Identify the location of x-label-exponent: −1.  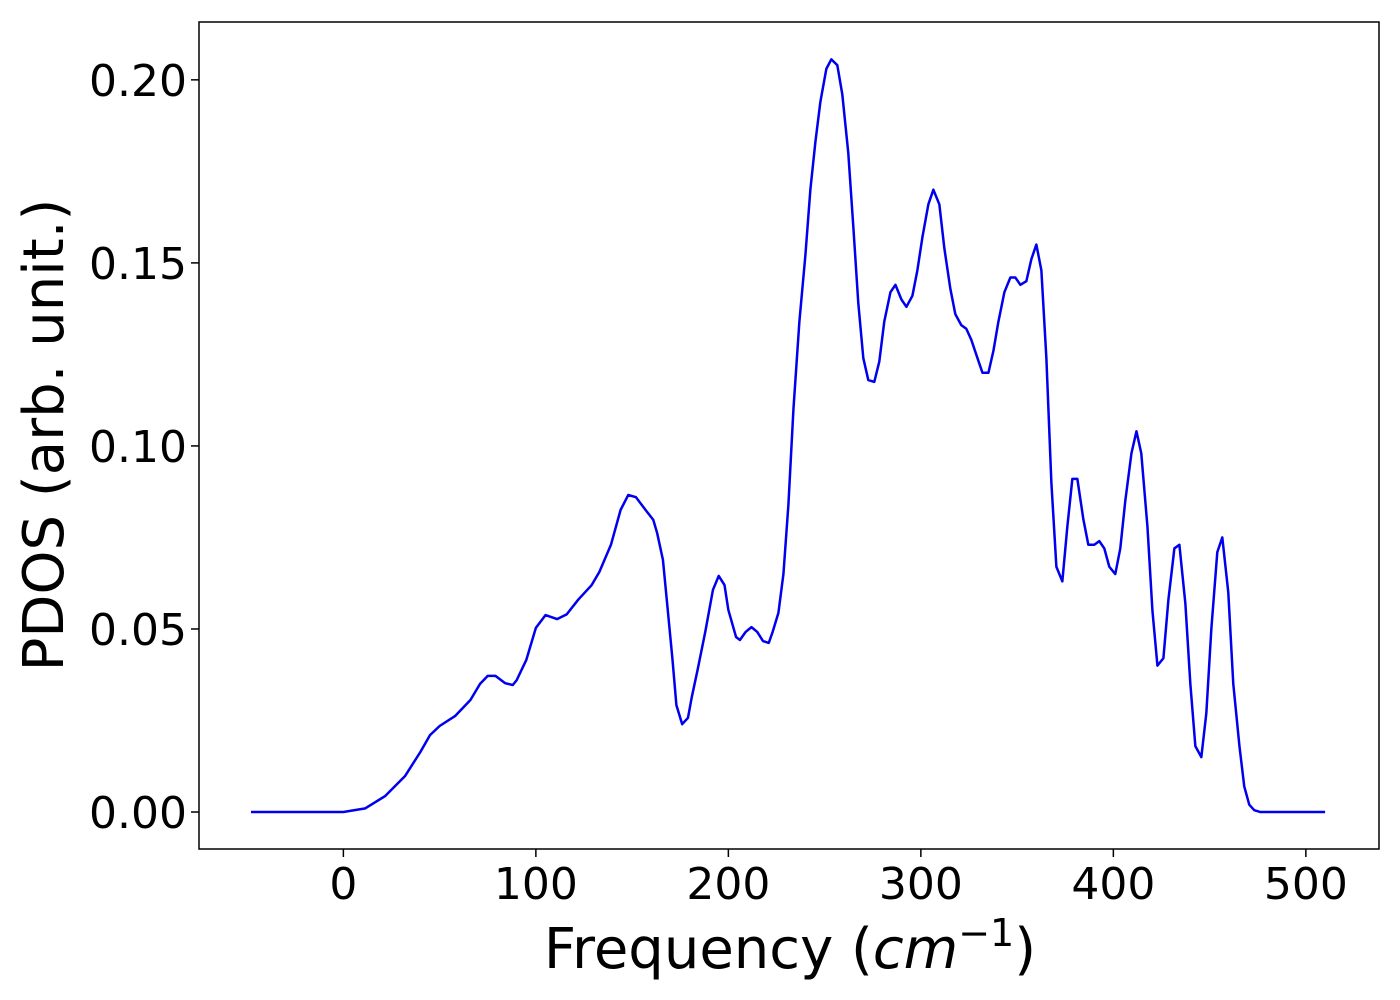
(986, 933).